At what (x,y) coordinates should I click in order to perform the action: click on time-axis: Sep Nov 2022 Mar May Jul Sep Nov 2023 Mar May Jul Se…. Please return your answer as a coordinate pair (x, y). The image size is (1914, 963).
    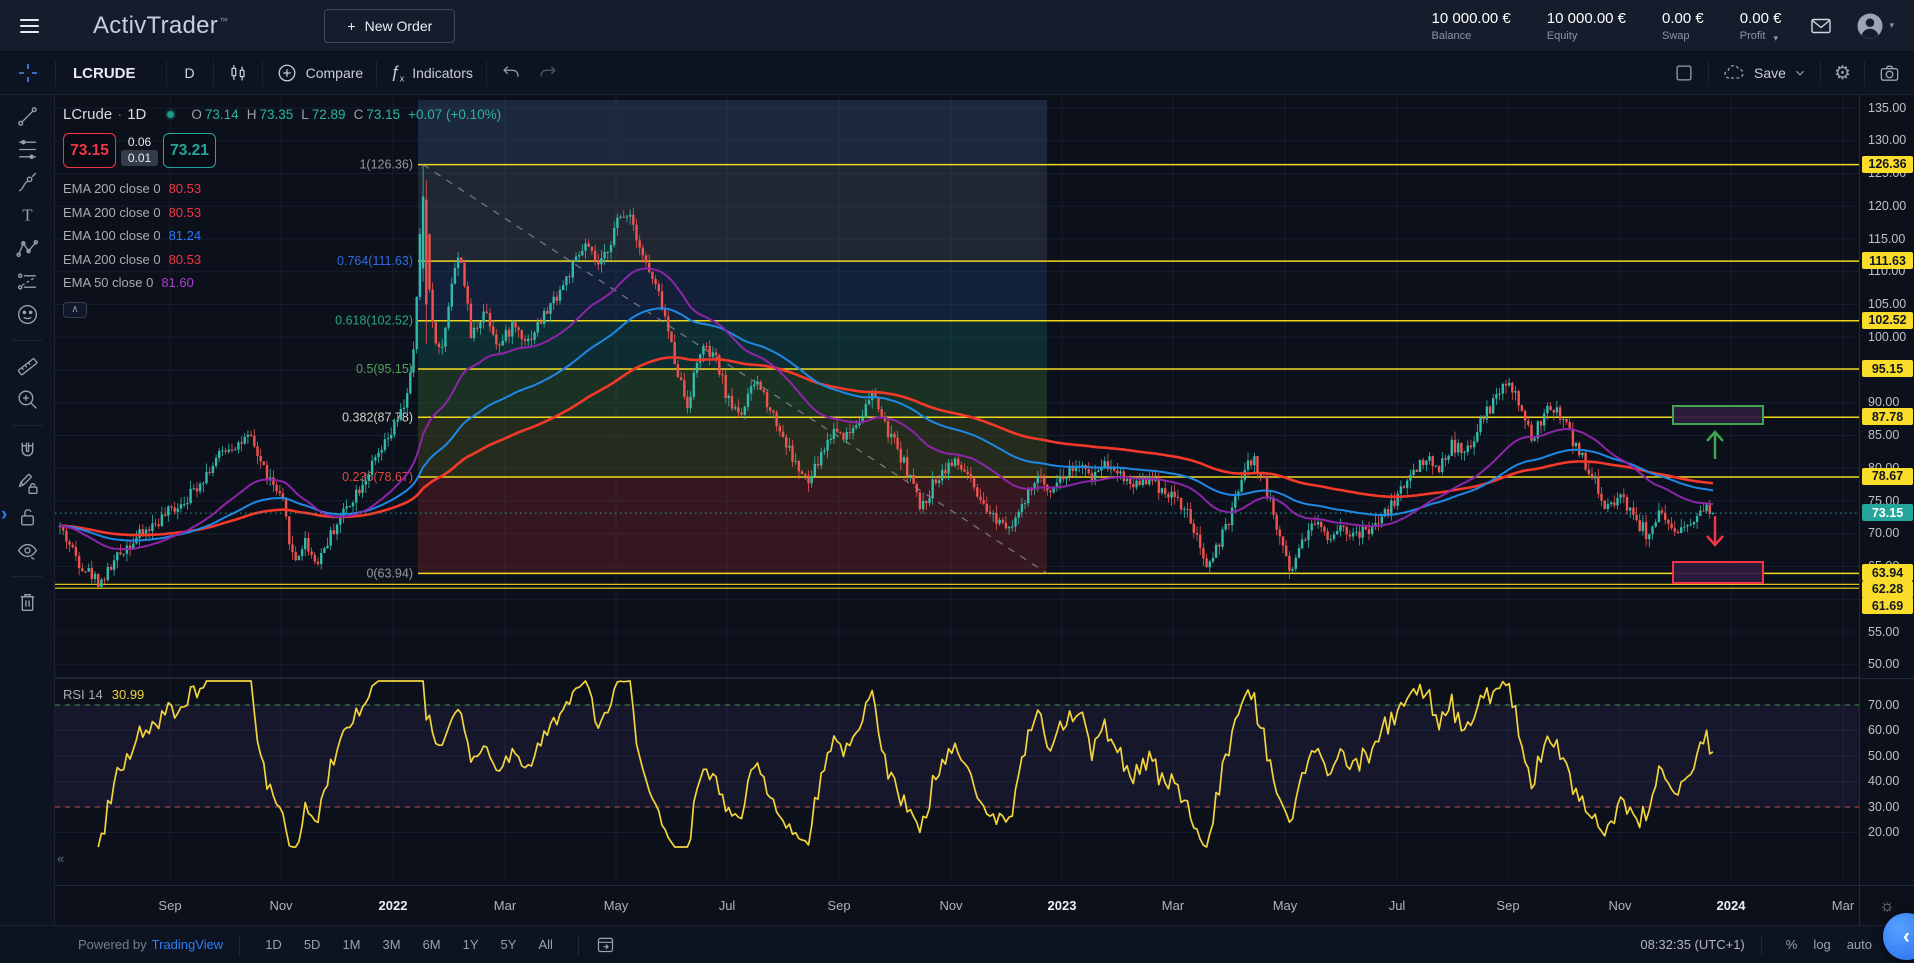
    Looking at the image, I should click on (957, 905).